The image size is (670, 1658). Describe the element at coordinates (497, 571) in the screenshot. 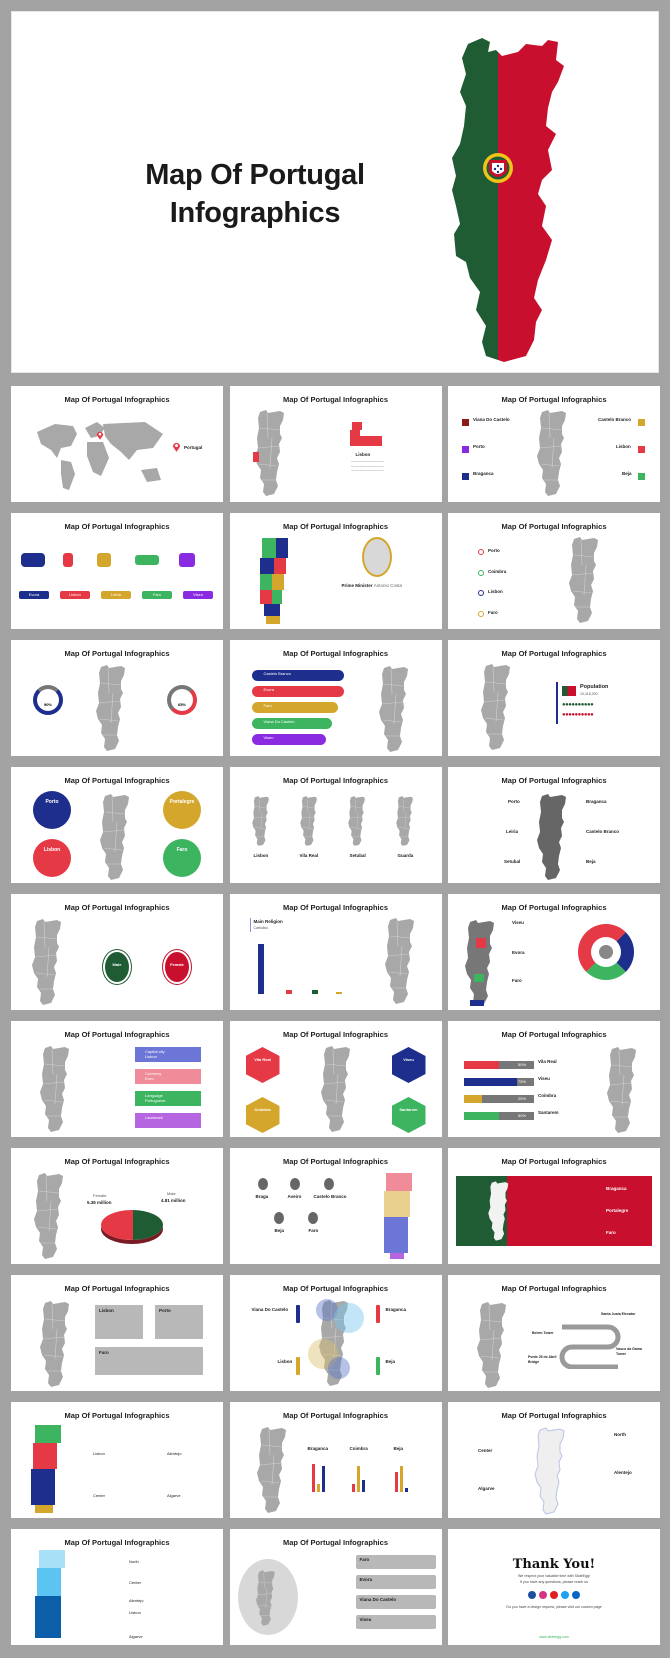

I see `label-coimbra: Coimbra` at that location.